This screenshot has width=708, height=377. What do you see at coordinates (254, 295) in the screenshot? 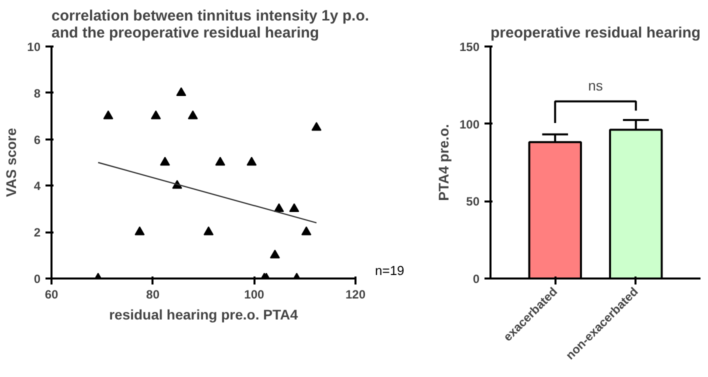
I see `x-tick-label: 100` at bounding box center [254, 295].